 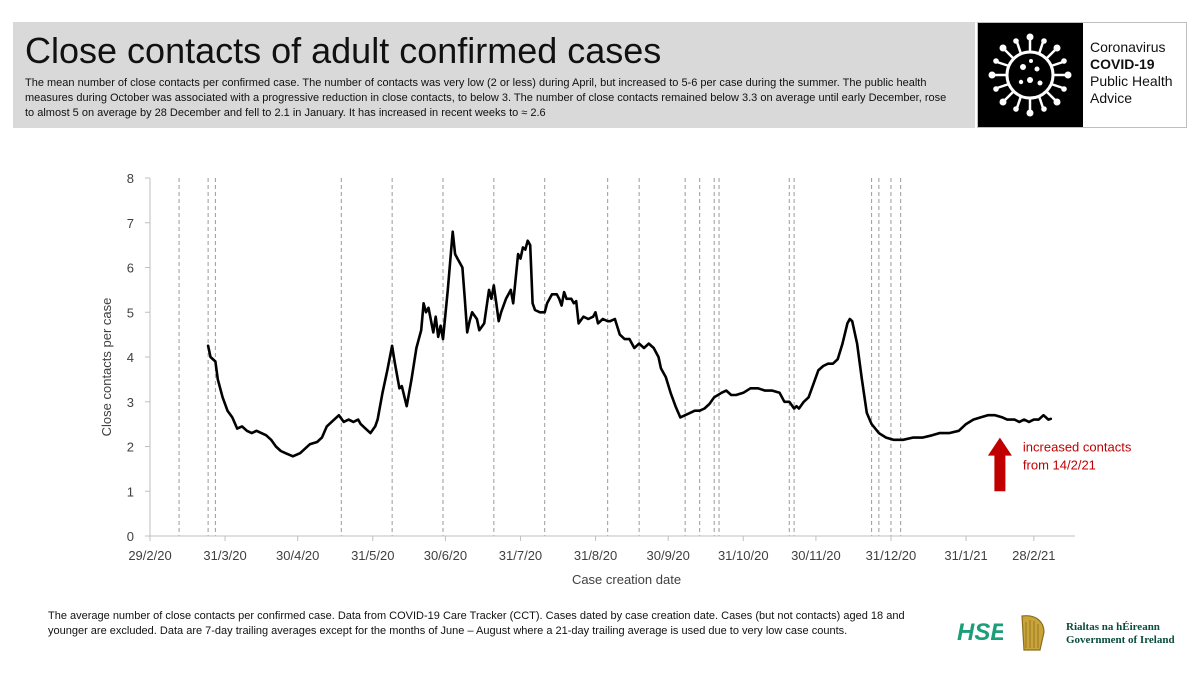 I want to click on harp-emblem-icon, so click(x=1032, y=635).